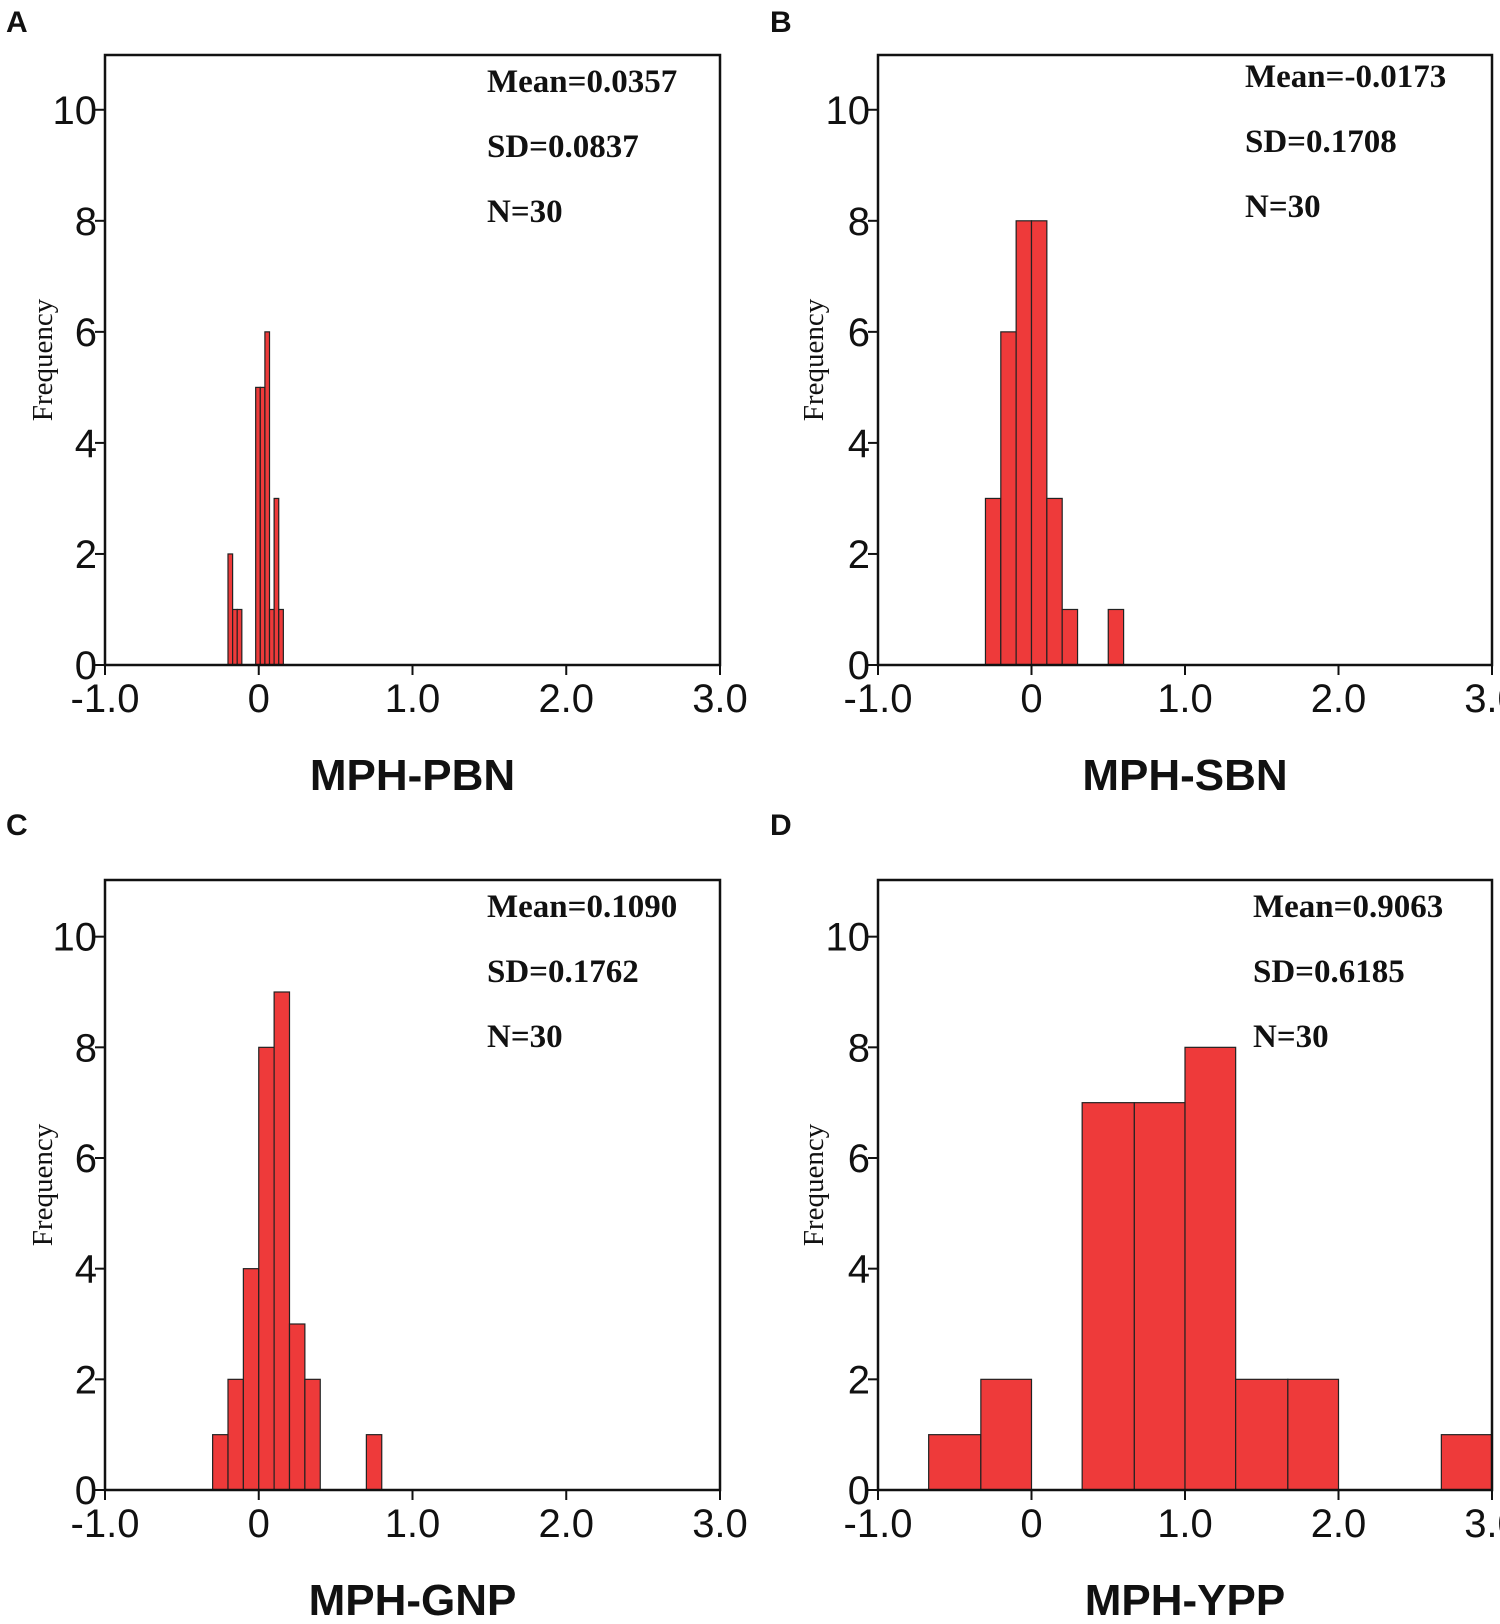 The image size is (1500, 1624). I want to click on panel-letter: B, so click(781, 22).